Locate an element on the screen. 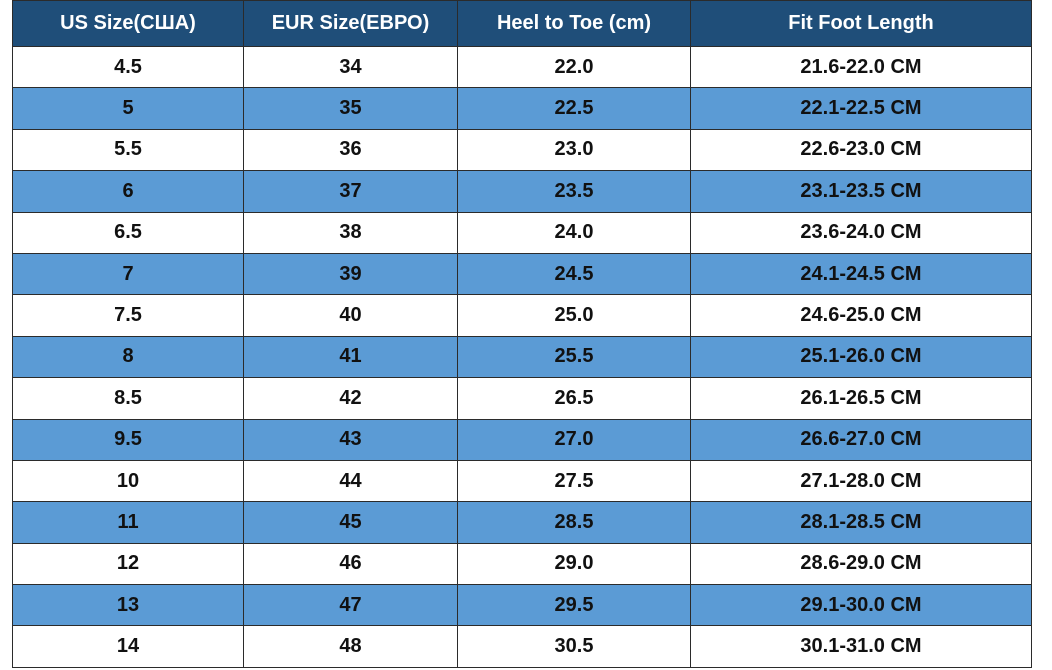  table-row: 14 48 30.5 30.1-31.0 CM is located at coordinates (522, 646).